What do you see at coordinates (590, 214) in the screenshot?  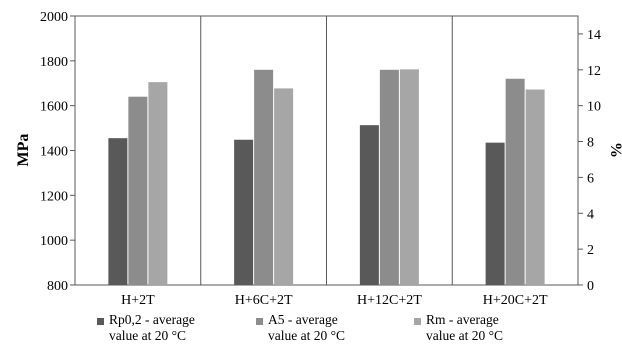 I see `right-tick-label: 4` at bounding box center [590, 214].